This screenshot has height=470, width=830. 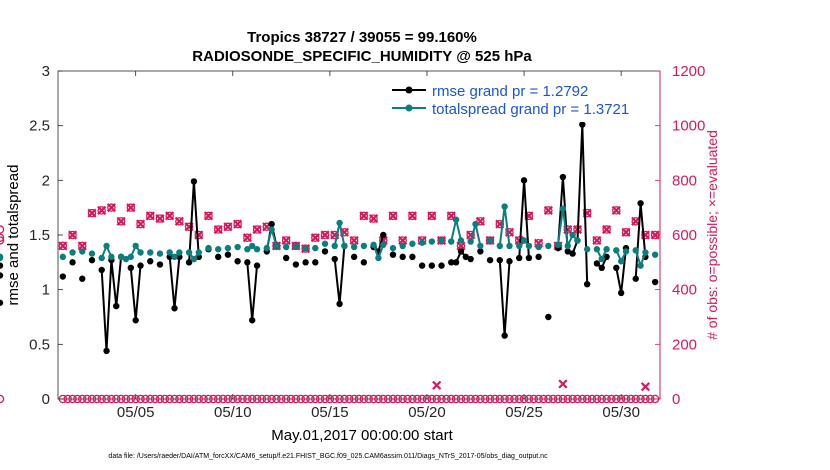 I want to click on y-left-tick-label: 0.5, so click(x=39, y=344).